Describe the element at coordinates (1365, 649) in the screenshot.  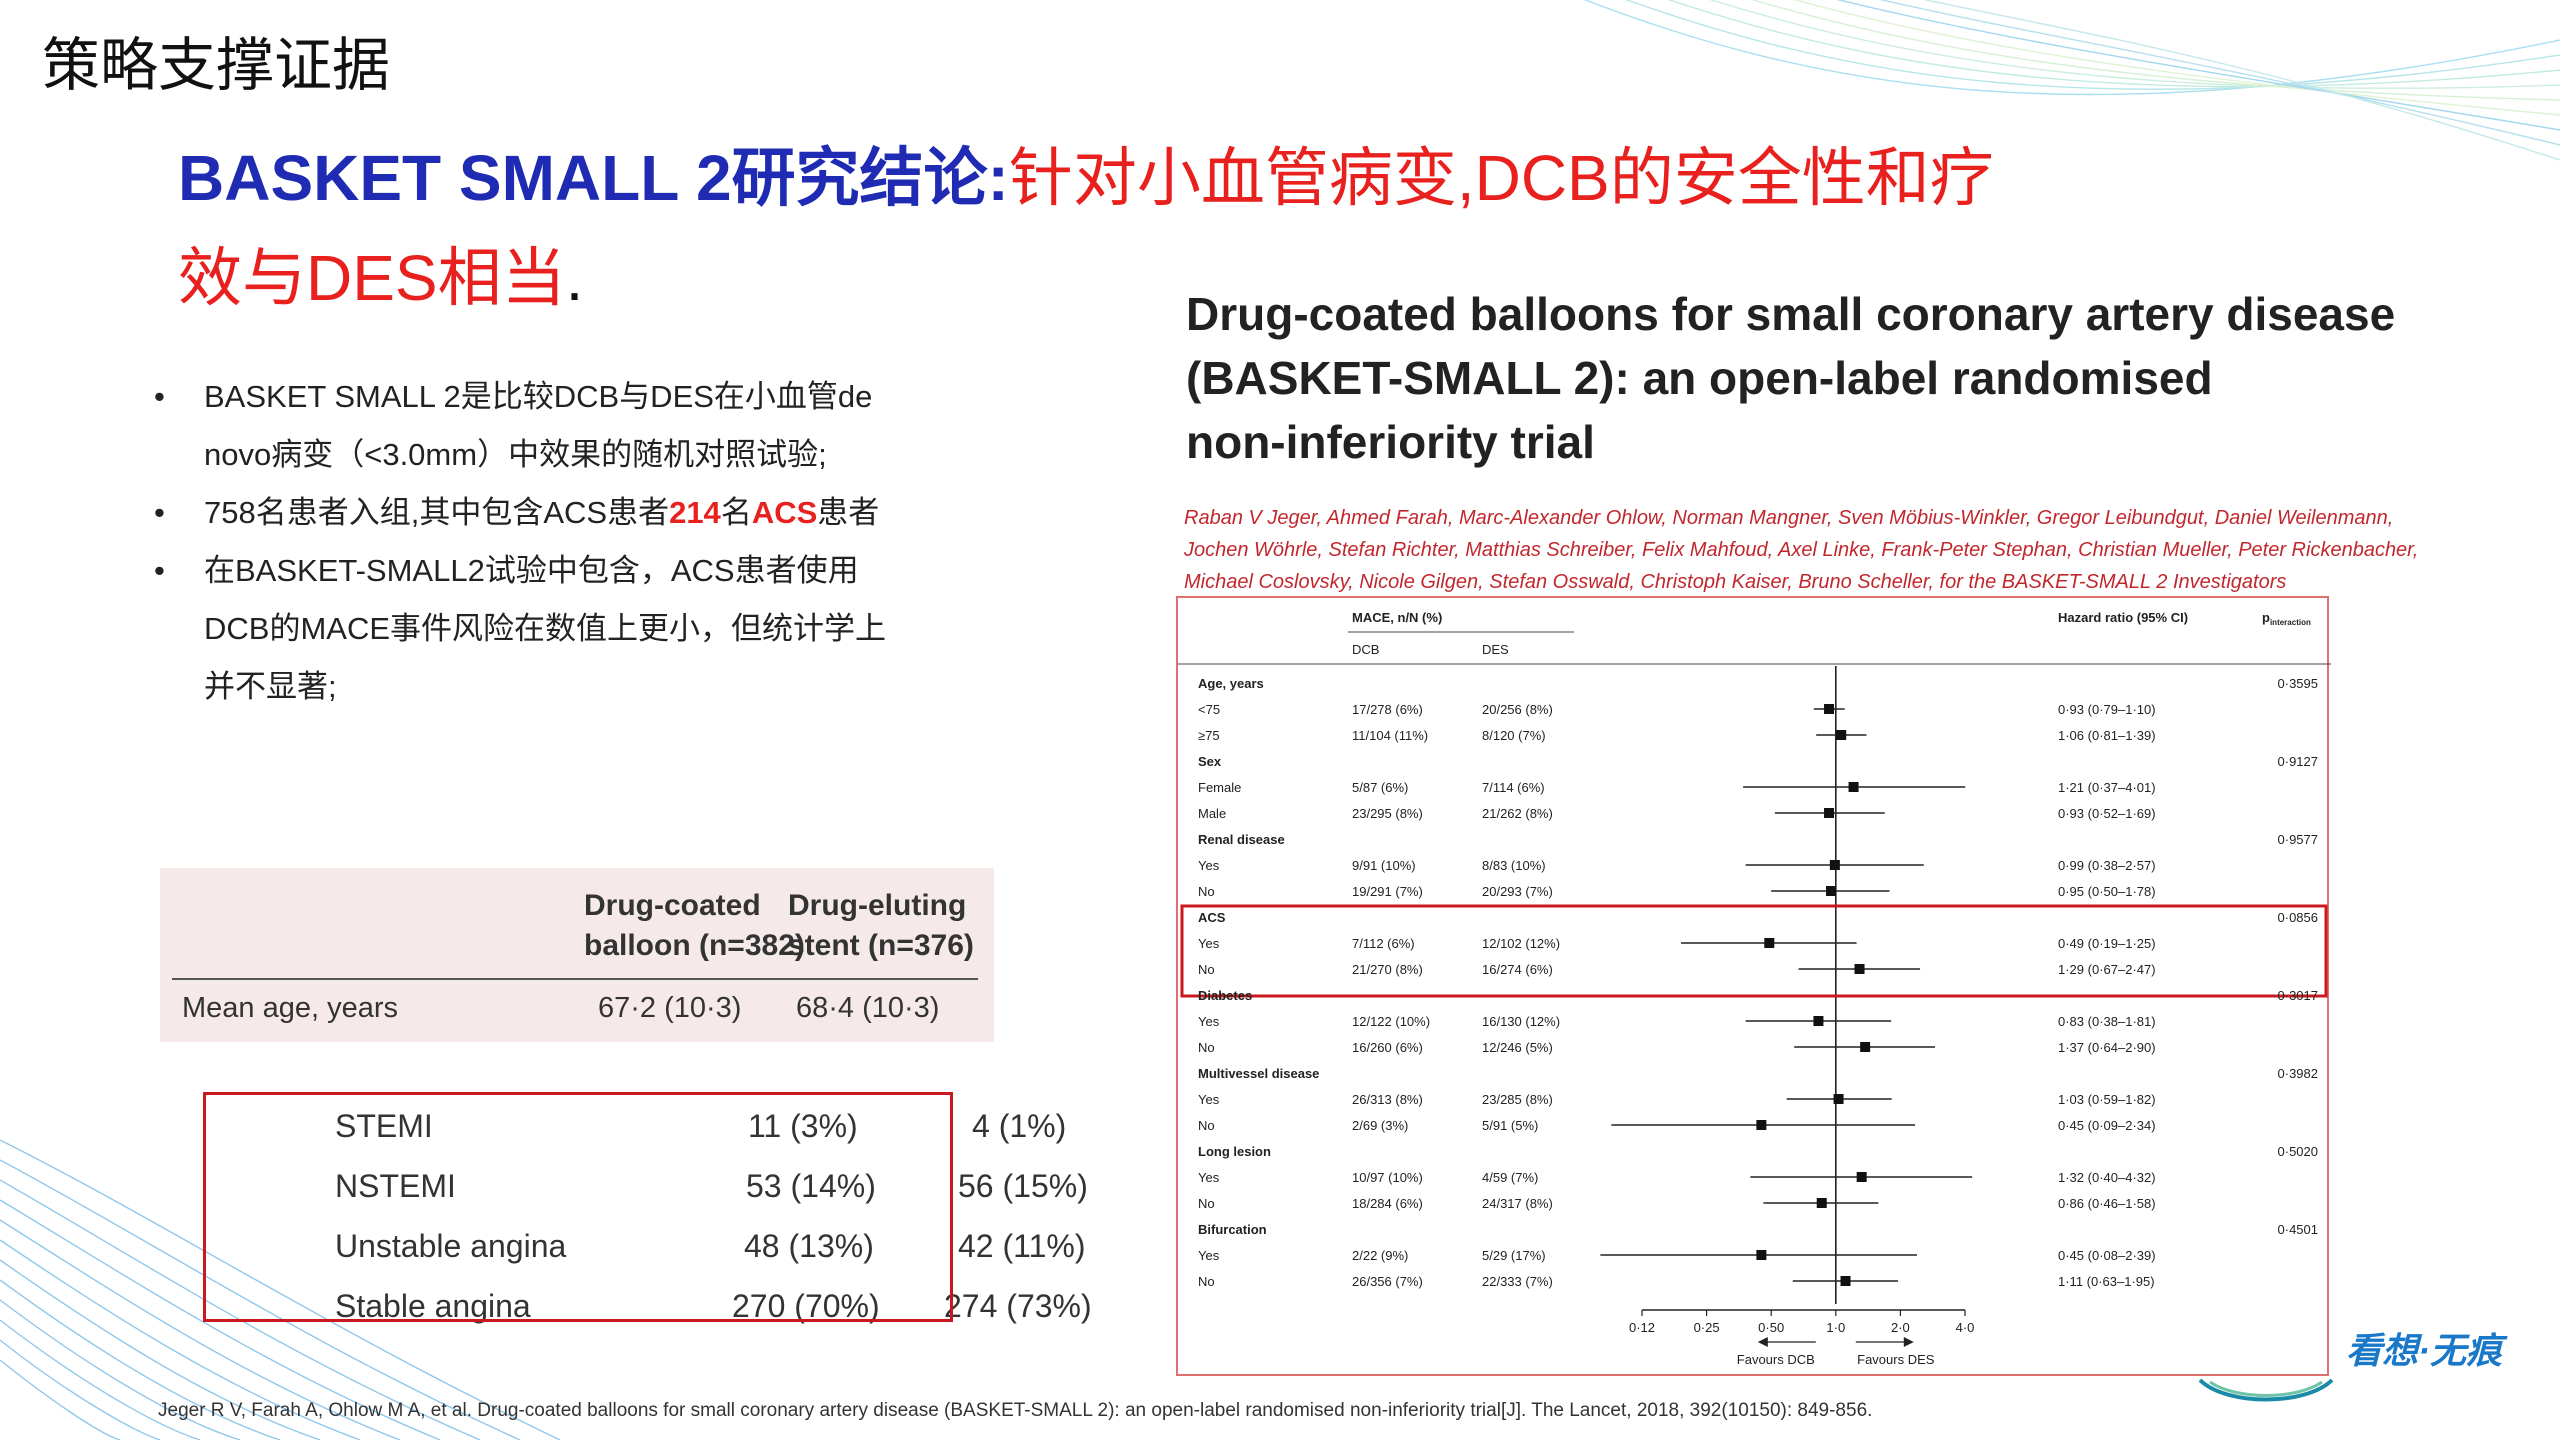
I see `header-dcb: DCB` at that location.